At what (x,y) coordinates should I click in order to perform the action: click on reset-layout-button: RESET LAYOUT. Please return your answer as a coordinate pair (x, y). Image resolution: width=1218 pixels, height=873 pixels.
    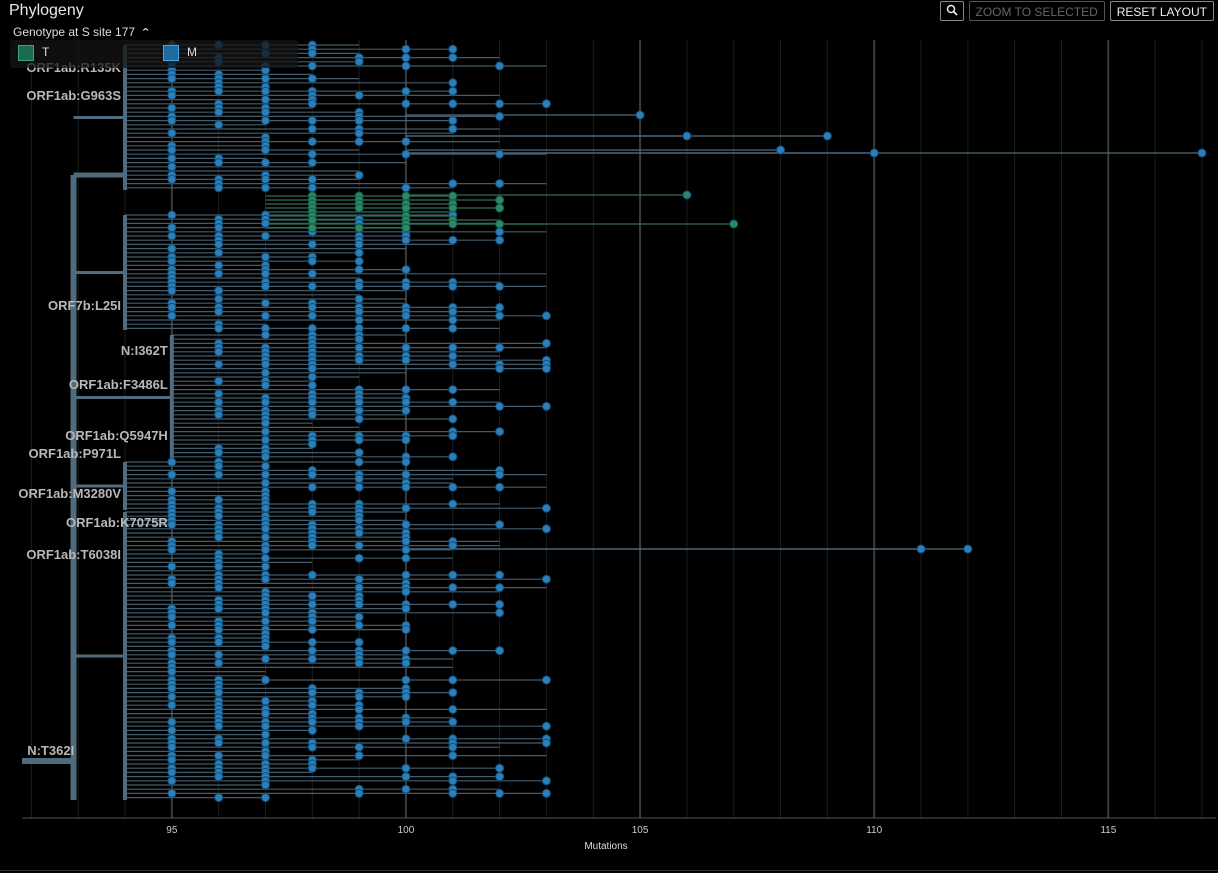
    Looking at the image, I should click on (1161, 11).